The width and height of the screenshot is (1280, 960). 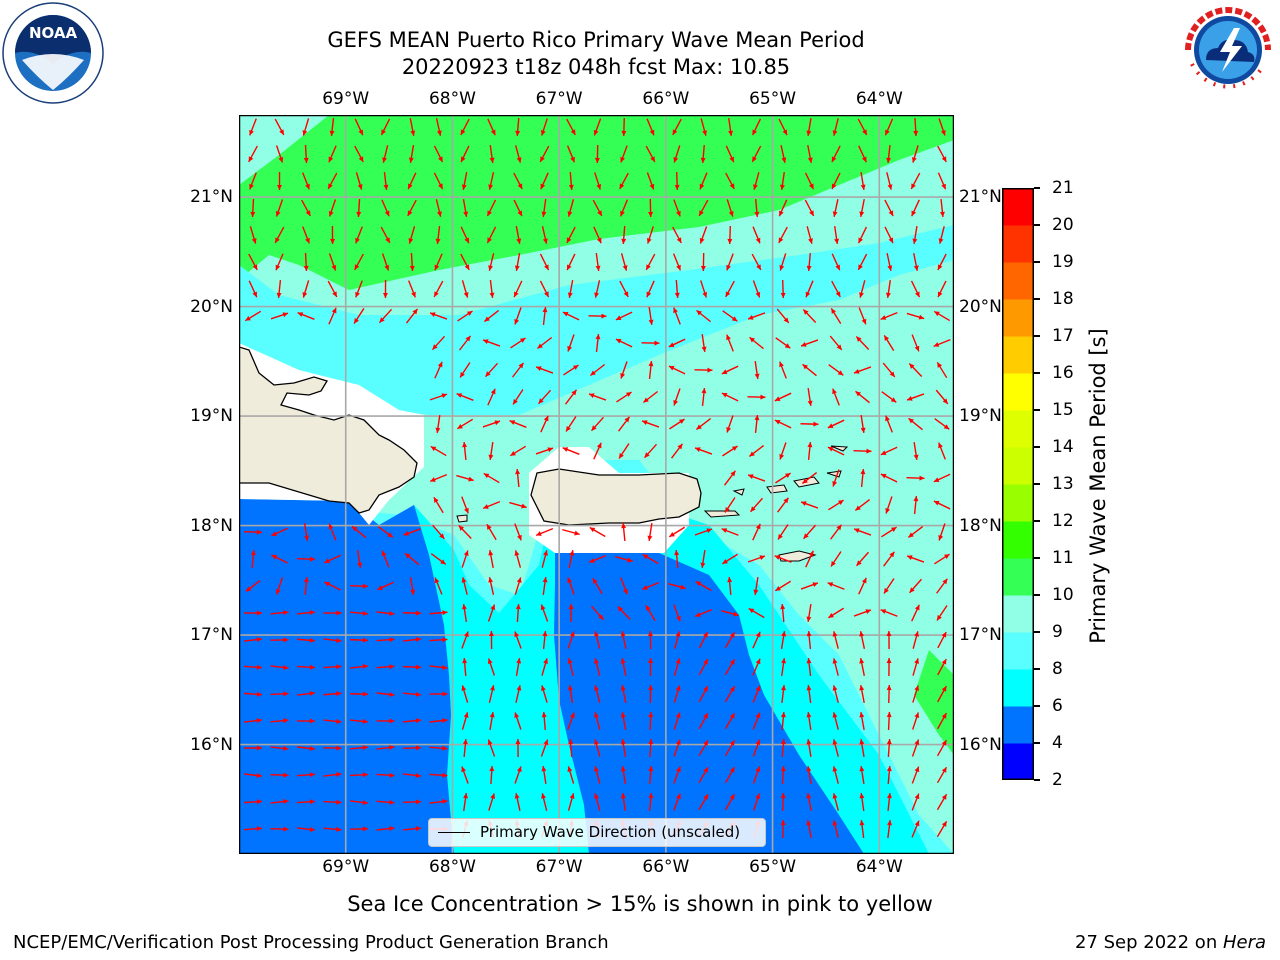 What do you see at coordinates (980, 525) in the screenshot?
I see `lat-tick-label-right: 18°N` at bounding box center [980, 525].